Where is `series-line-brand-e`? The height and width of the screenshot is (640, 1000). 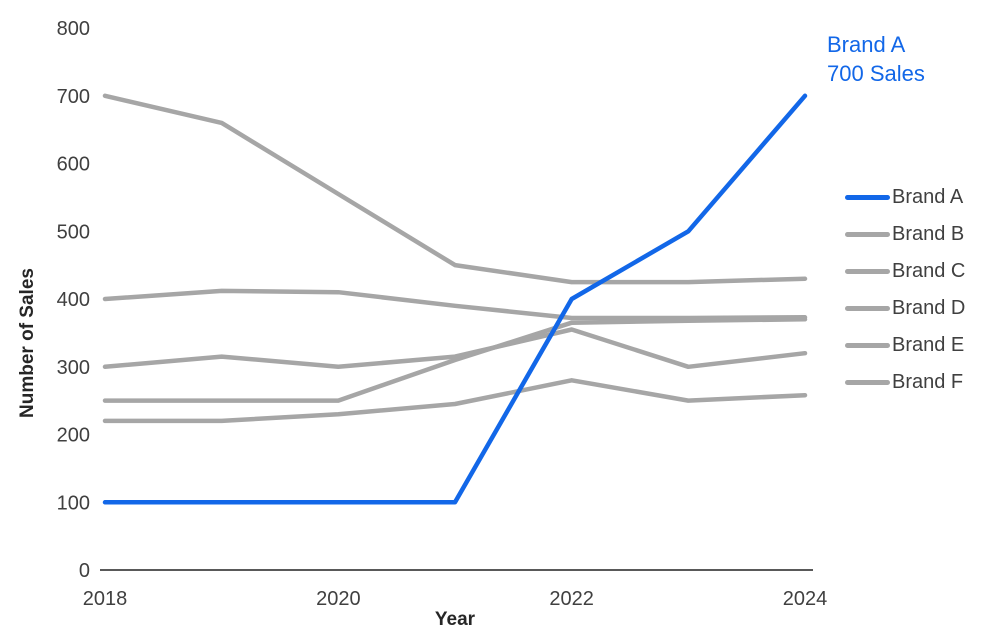 series-line-brand-e is located at coordinates (455, 360).